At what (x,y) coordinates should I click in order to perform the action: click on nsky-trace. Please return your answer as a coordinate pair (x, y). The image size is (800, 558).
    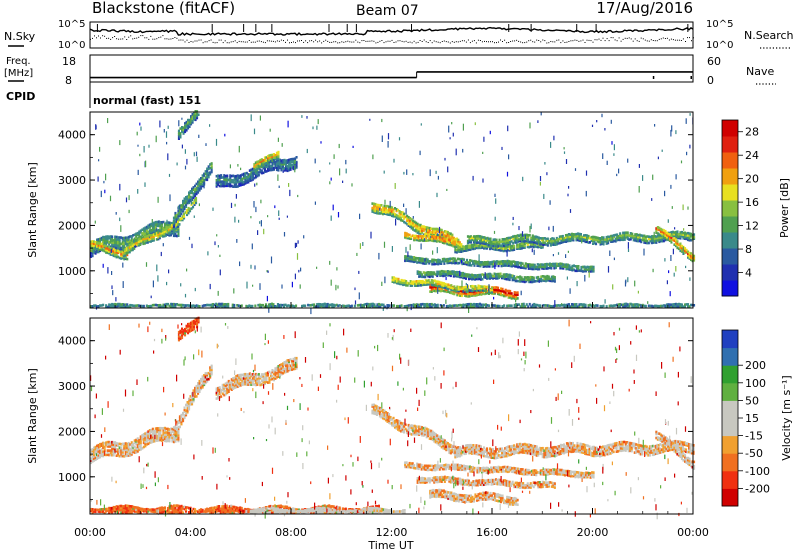
    Looking at the image, I should click on (391, 31).